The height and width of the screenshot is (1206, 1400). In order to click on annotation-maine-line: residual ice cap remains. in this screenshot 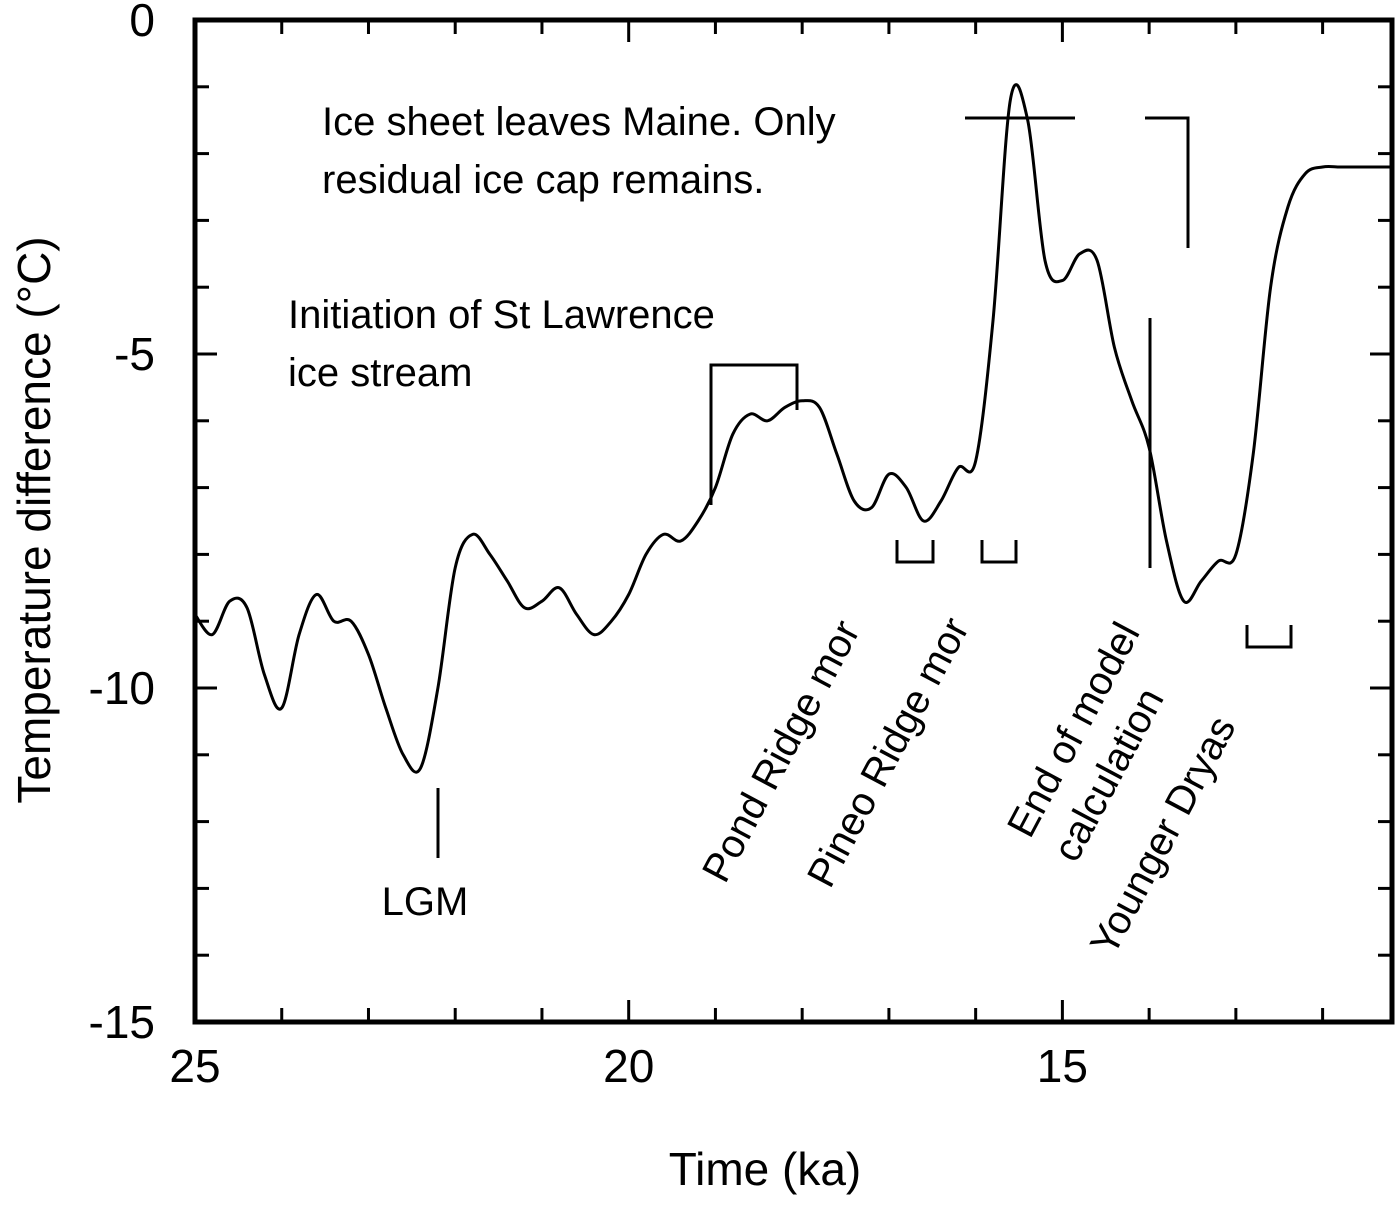, I will do `click(543, 180)`.